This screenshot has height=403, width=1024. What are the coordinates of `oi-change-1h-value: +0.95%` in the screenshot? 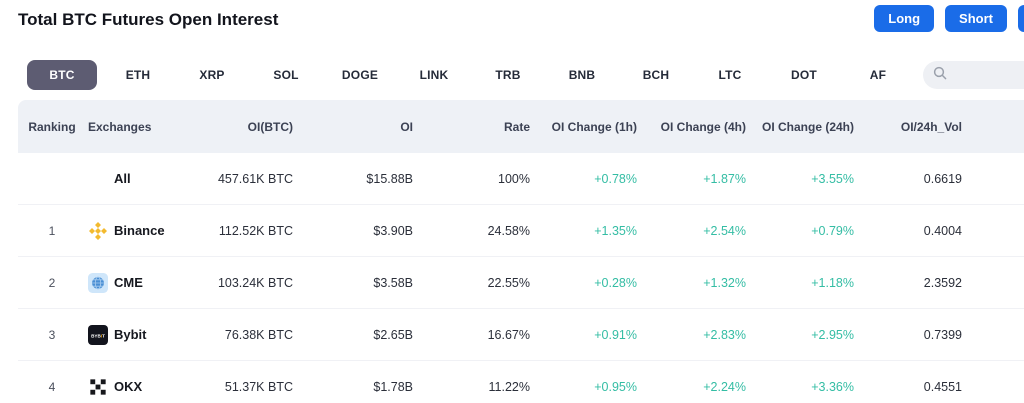 It's located at (615, 386).